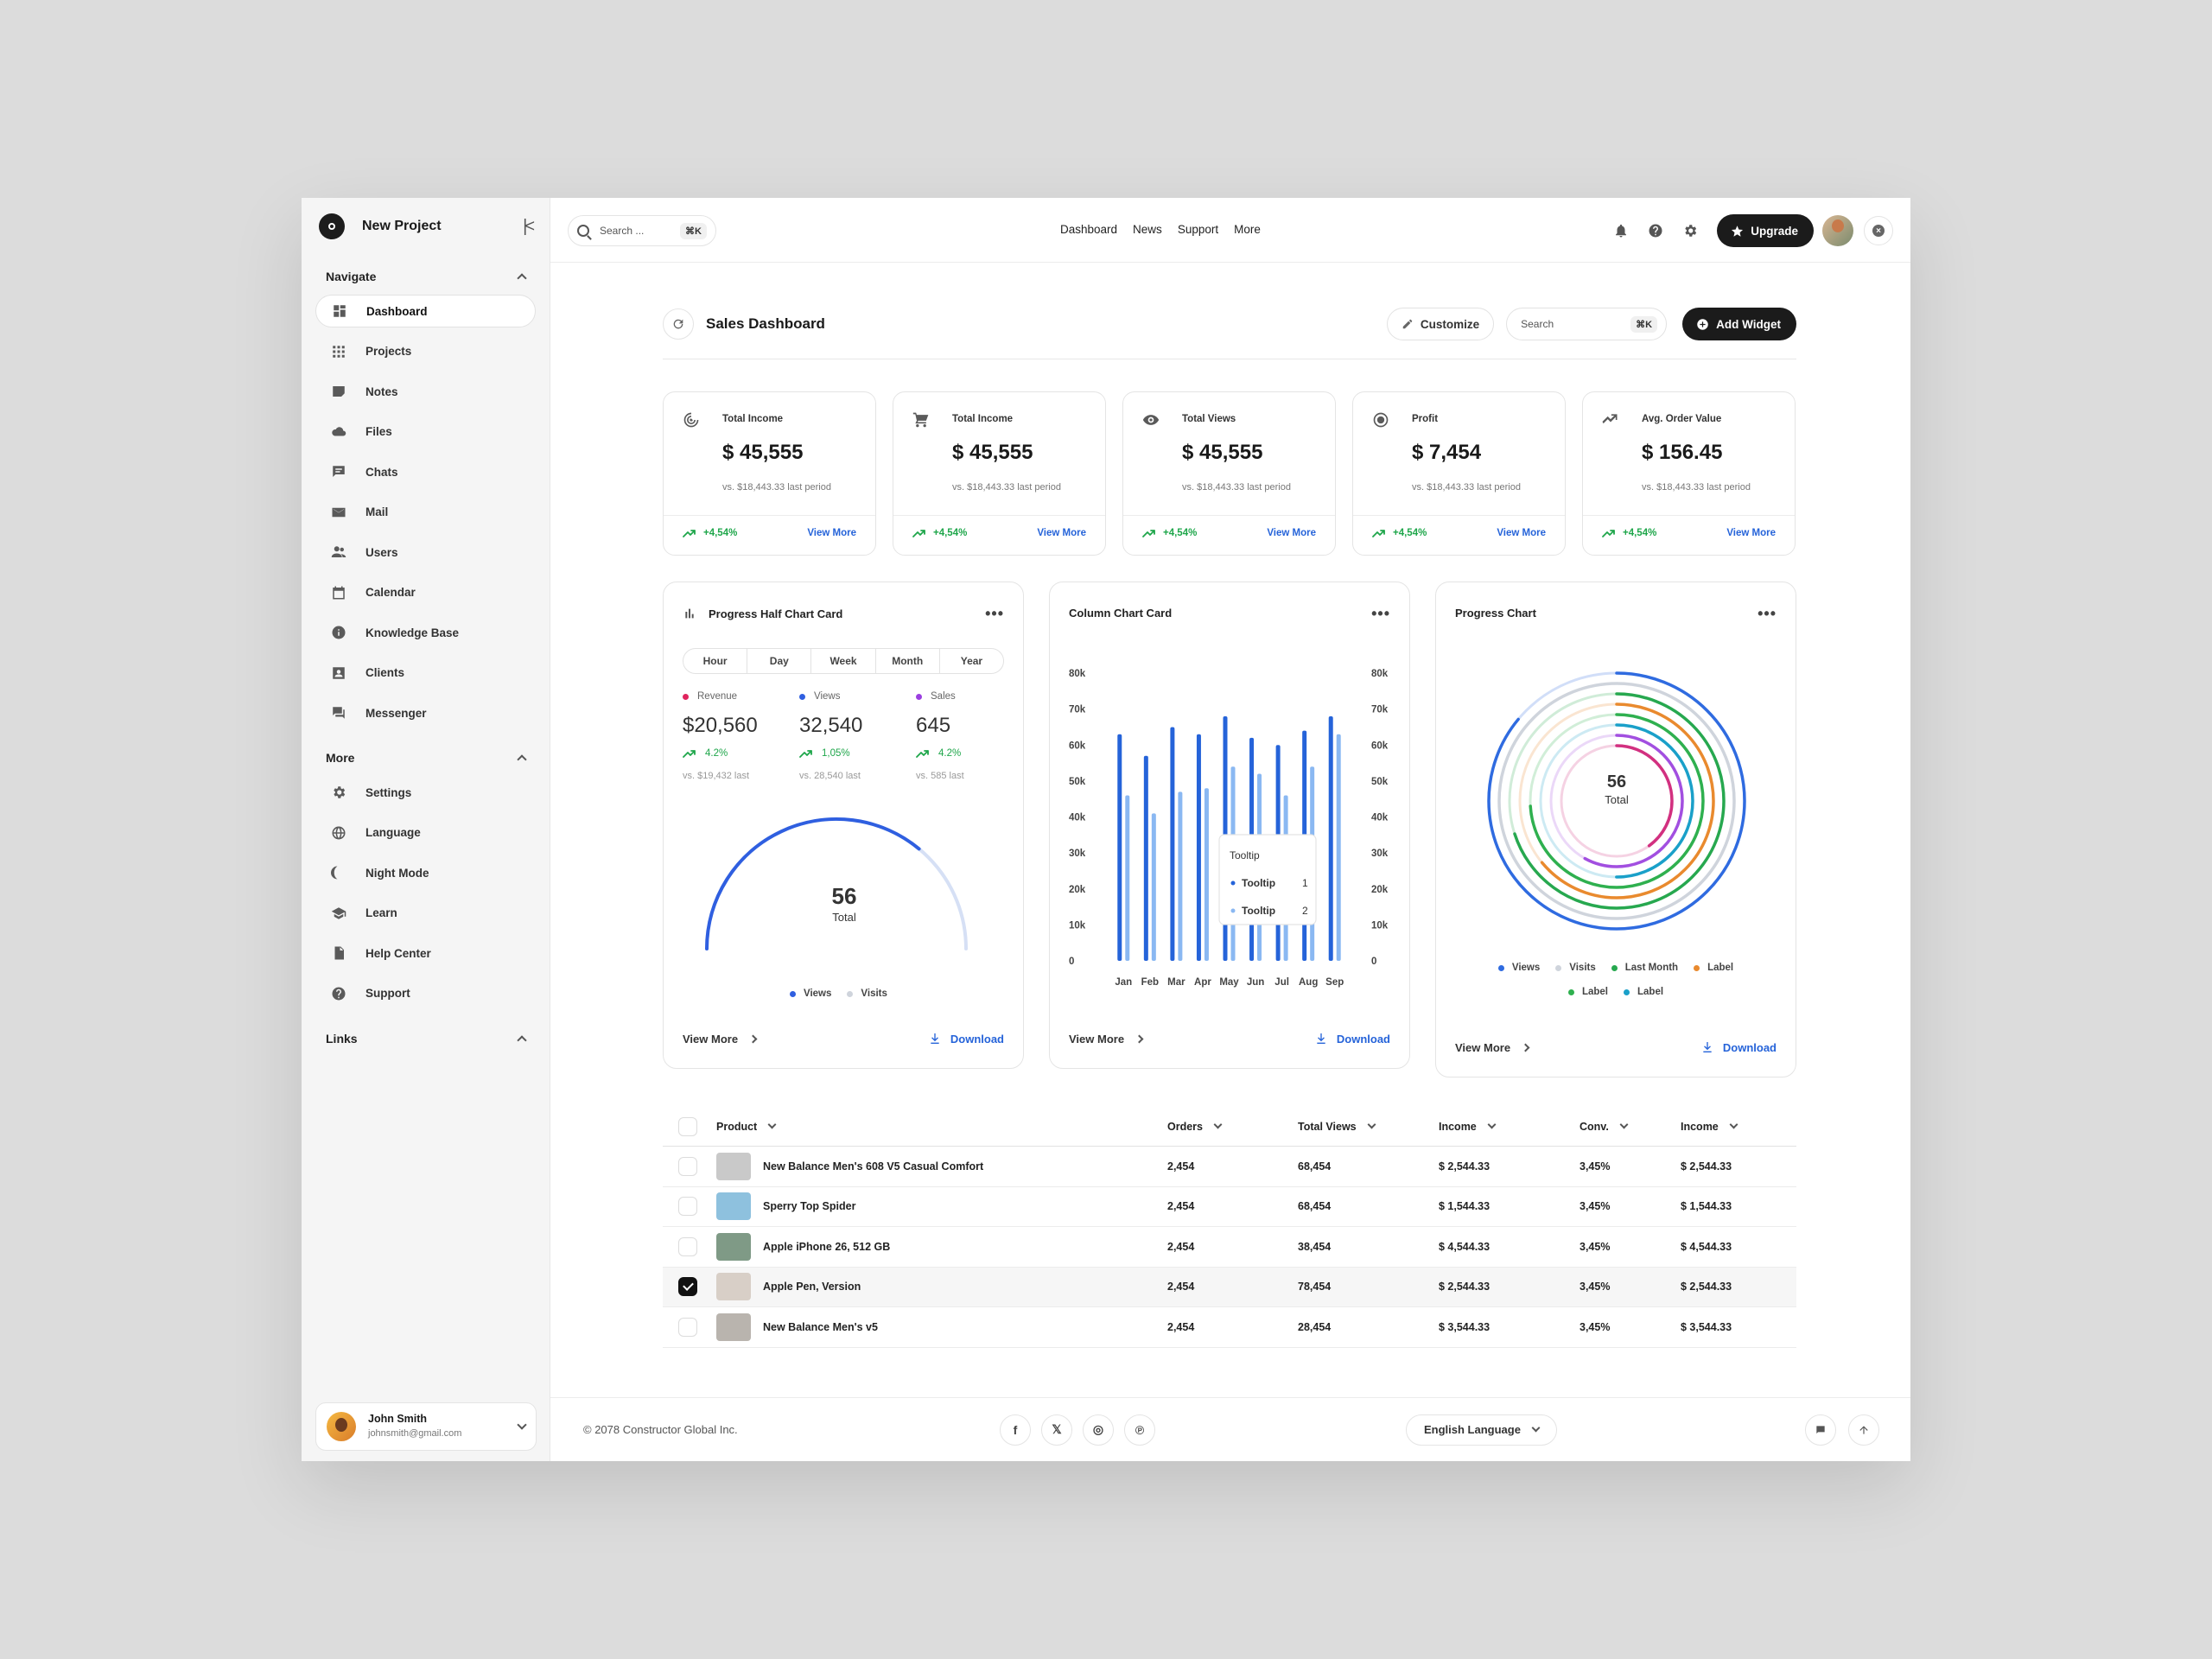  I want to click on sidebar-item-notes: Notes, so click(425, 391).